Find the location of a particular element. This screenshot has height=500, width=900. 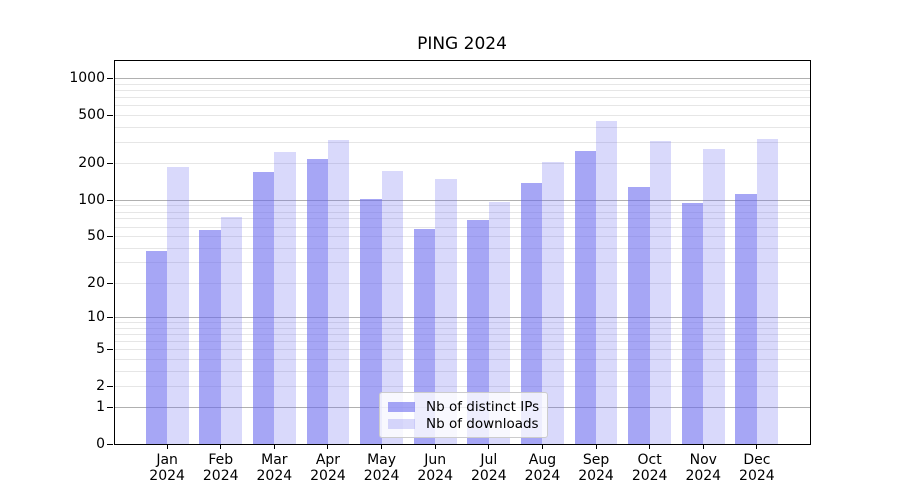

chart-title: PING 2024 is located at coordinates (462, 44).